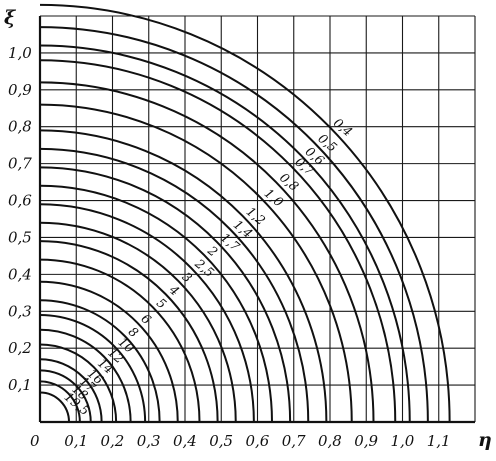 This screenshot has width=496, height=461. Describe the element at coordinates (205, 267) in the screenshot. I see `curve-label: 2,5` at that location.